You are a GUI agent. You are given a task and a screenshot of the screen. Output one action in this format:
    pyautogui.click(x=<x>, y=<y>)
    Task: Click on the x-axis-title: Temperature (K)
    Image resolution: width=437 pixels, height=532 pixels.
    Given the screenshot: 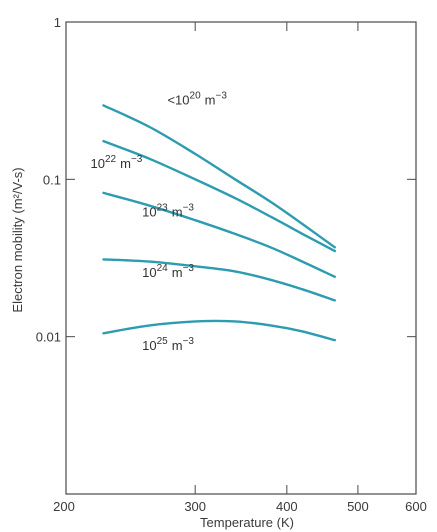 What is the action you would take?
    pyautogui.click(x=247, y=522)
    